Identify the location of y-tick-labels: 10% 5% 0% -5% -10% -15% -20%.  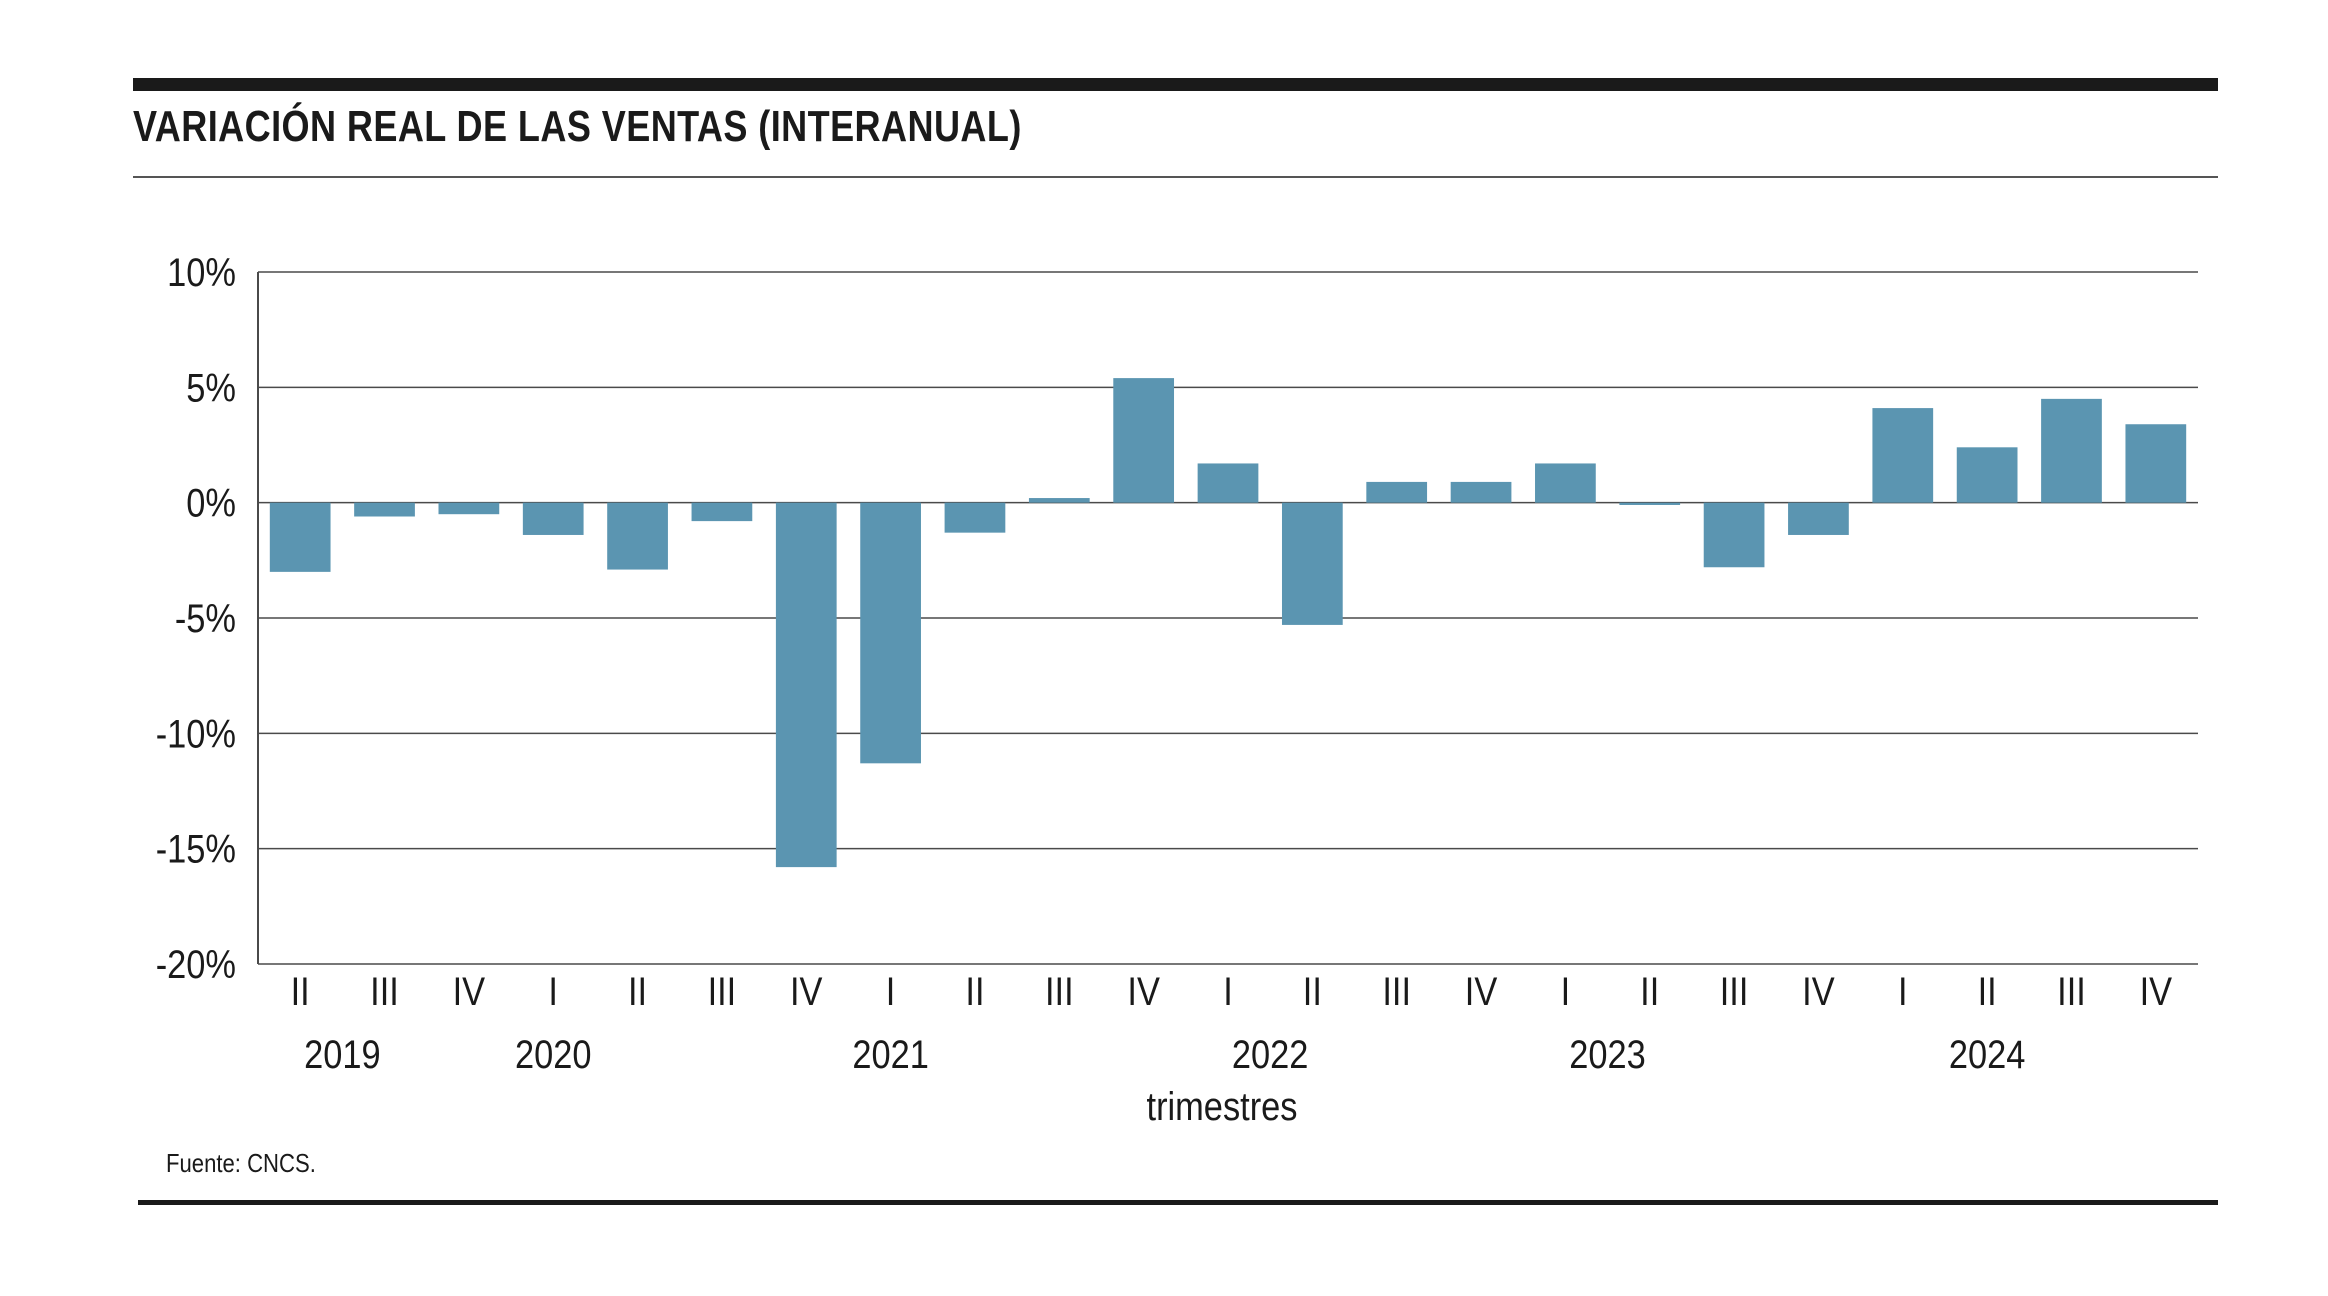
(196, 618).